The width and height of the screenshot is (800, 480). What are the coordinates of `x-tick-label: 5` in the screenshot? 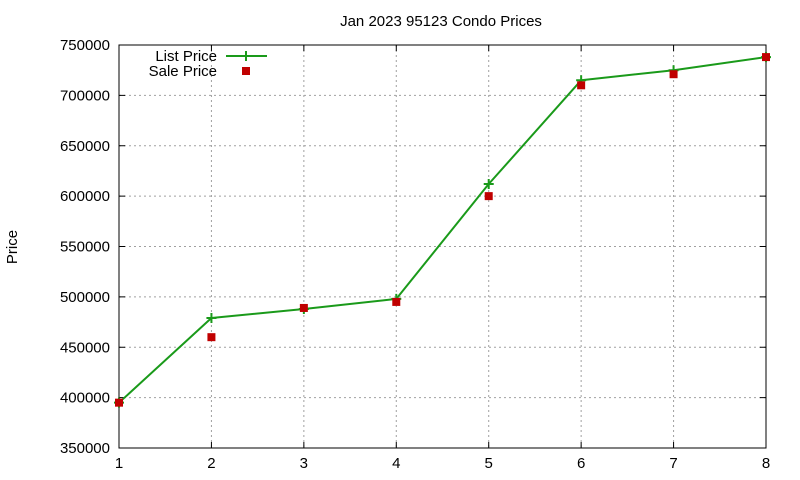 It's located at (489, 463).